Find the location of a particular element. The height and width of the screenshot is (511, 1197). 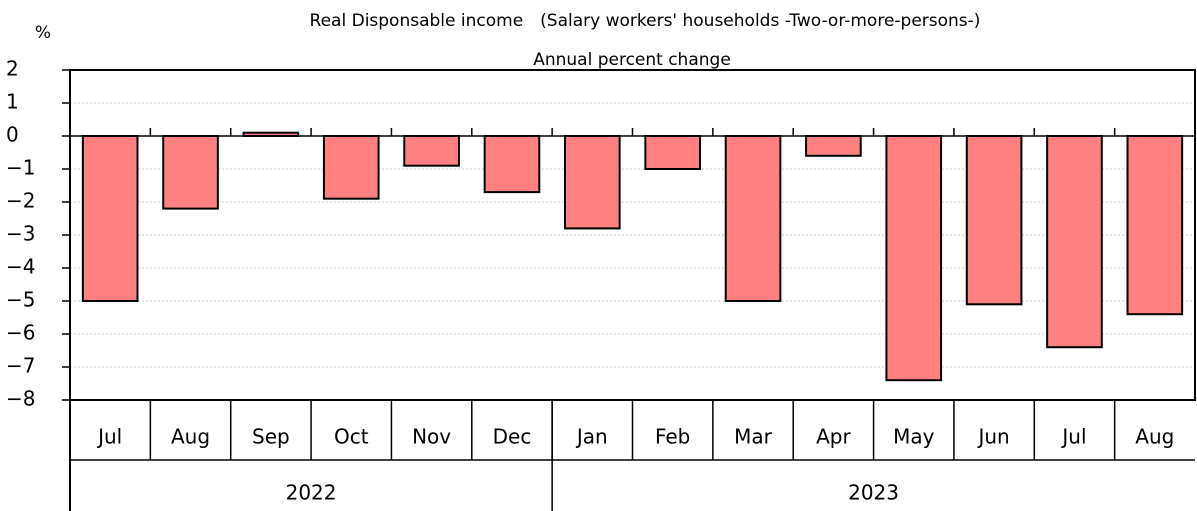

y-tick-label: −6 is located at coordinates (20, 333).